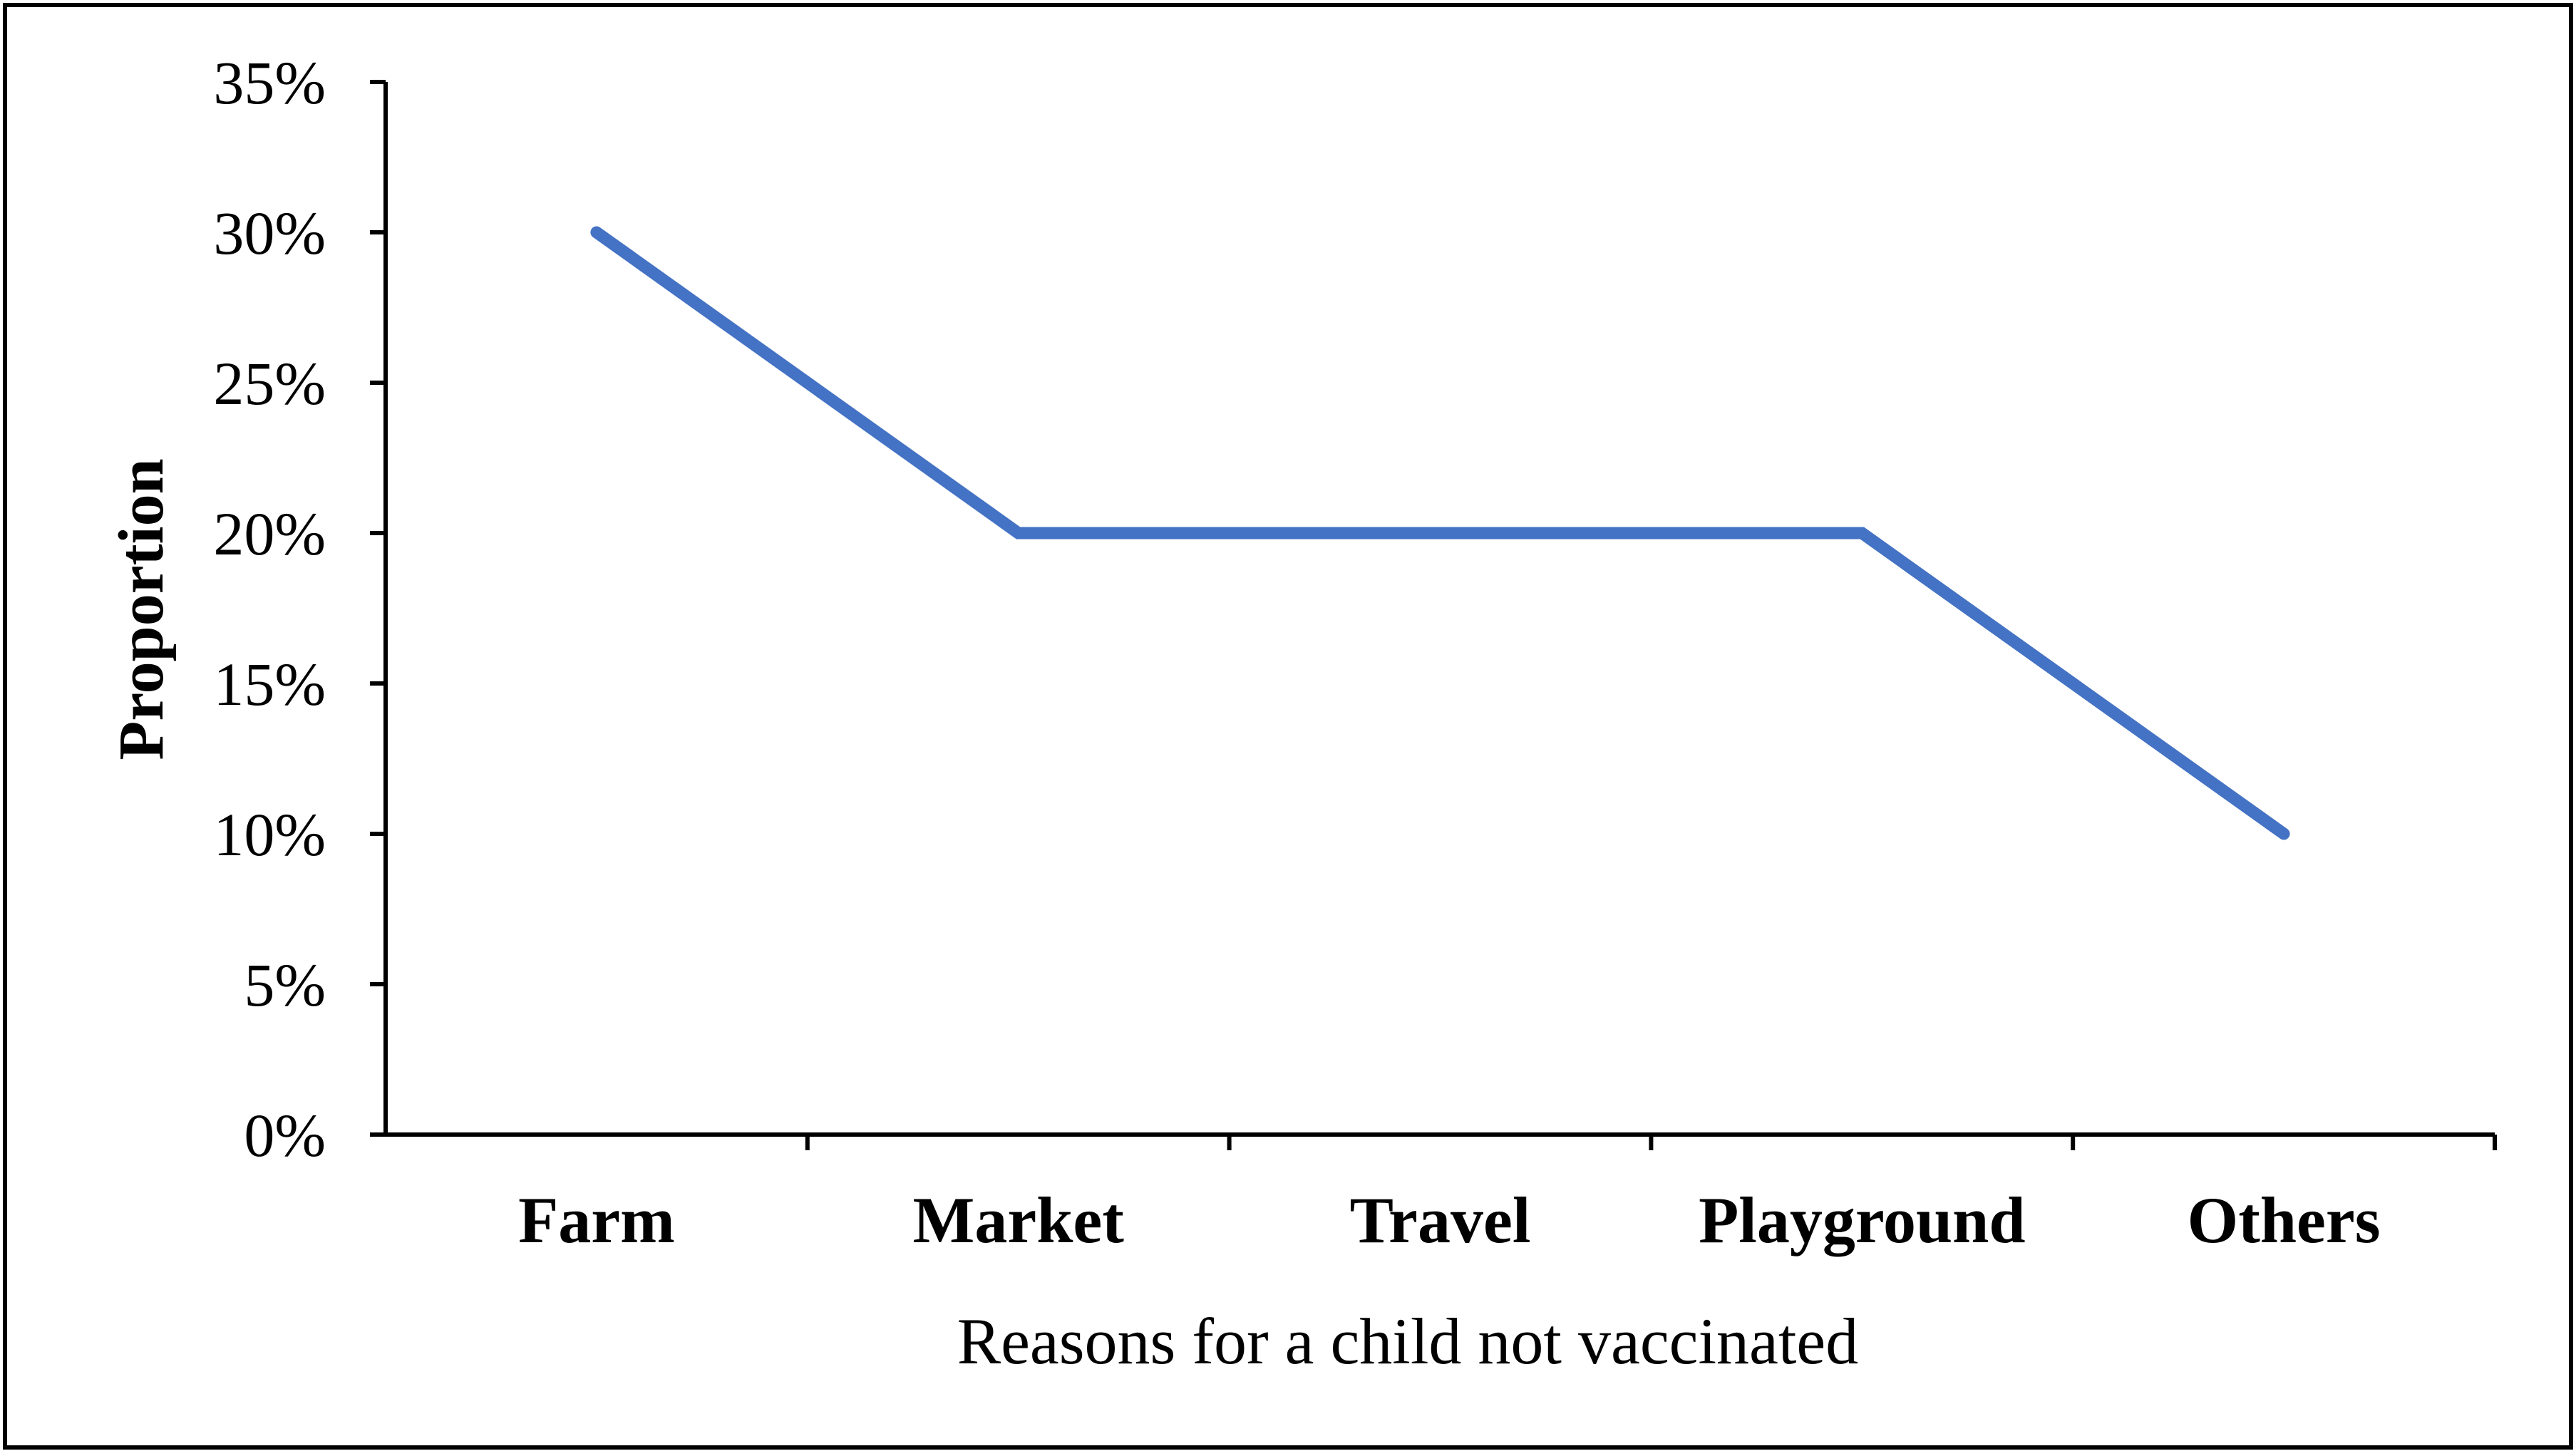 The image size is (2576, 1456). Describe the element at coordinates (269, 534) in the screenshot. I see `y-tick-label: 20%` at that location.